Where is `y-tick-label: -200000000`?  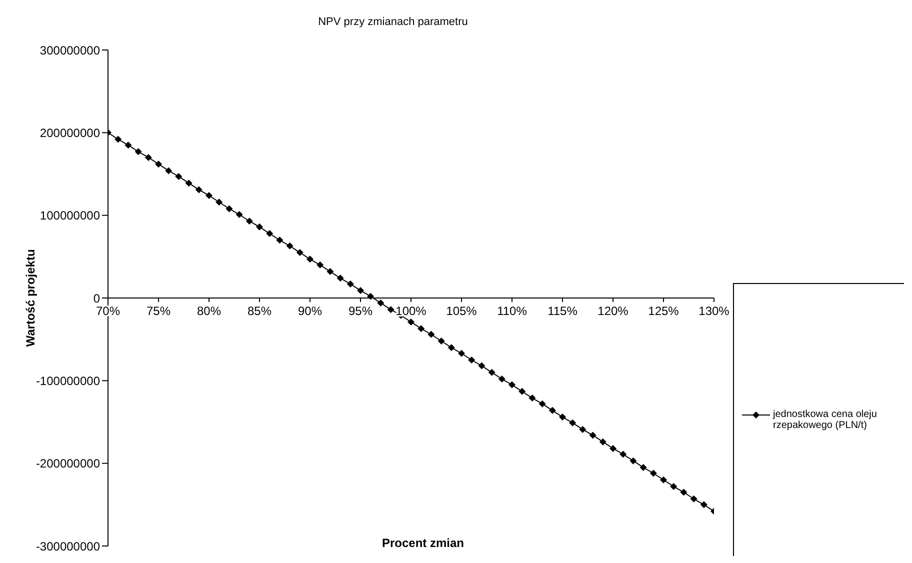
y-tick-label: -200000000 is located at coordinates (68, 463).